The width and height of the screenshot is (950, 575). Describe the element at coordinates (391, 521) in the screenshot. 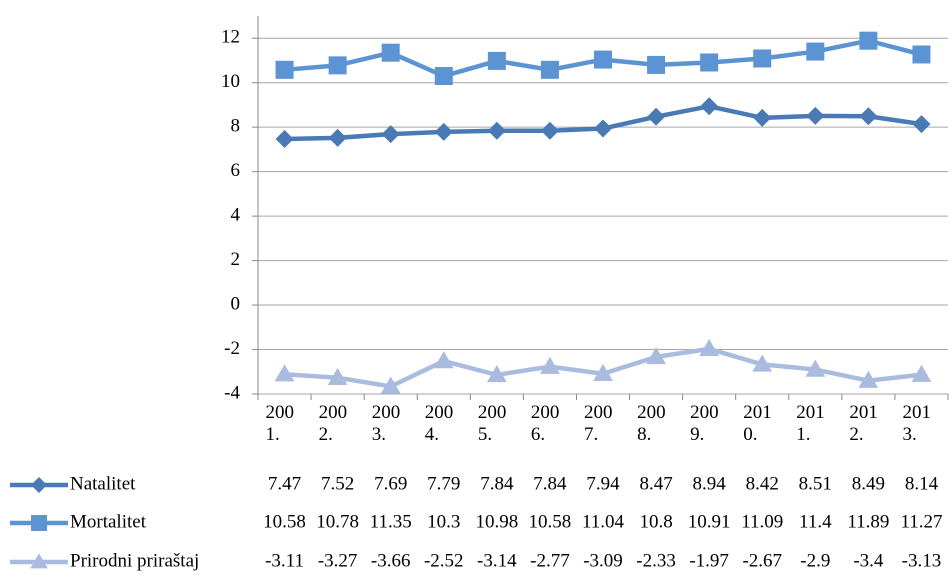

I see `table-value: 11.35` at that location.